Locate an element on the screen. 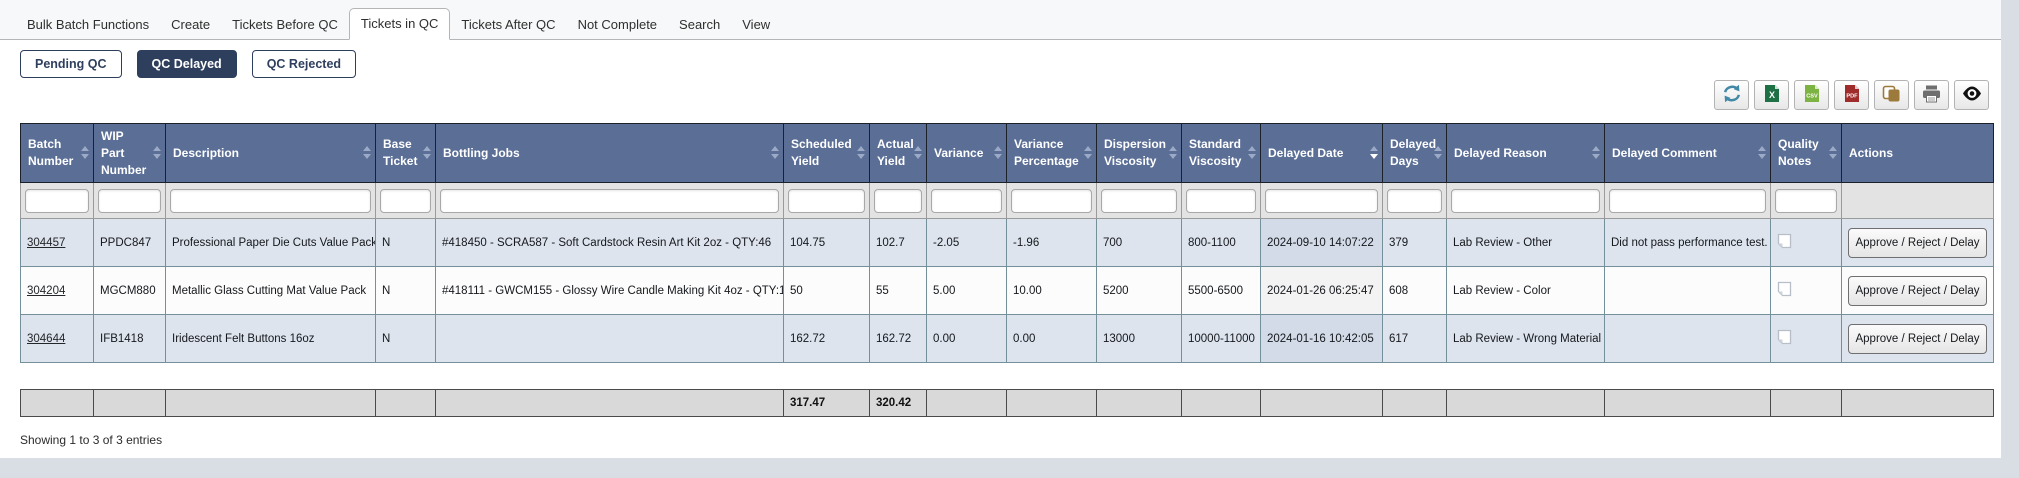 This screenshot has height=478, width=2019. filter-bottling-jobs-input is located at coordinates (609, 200).